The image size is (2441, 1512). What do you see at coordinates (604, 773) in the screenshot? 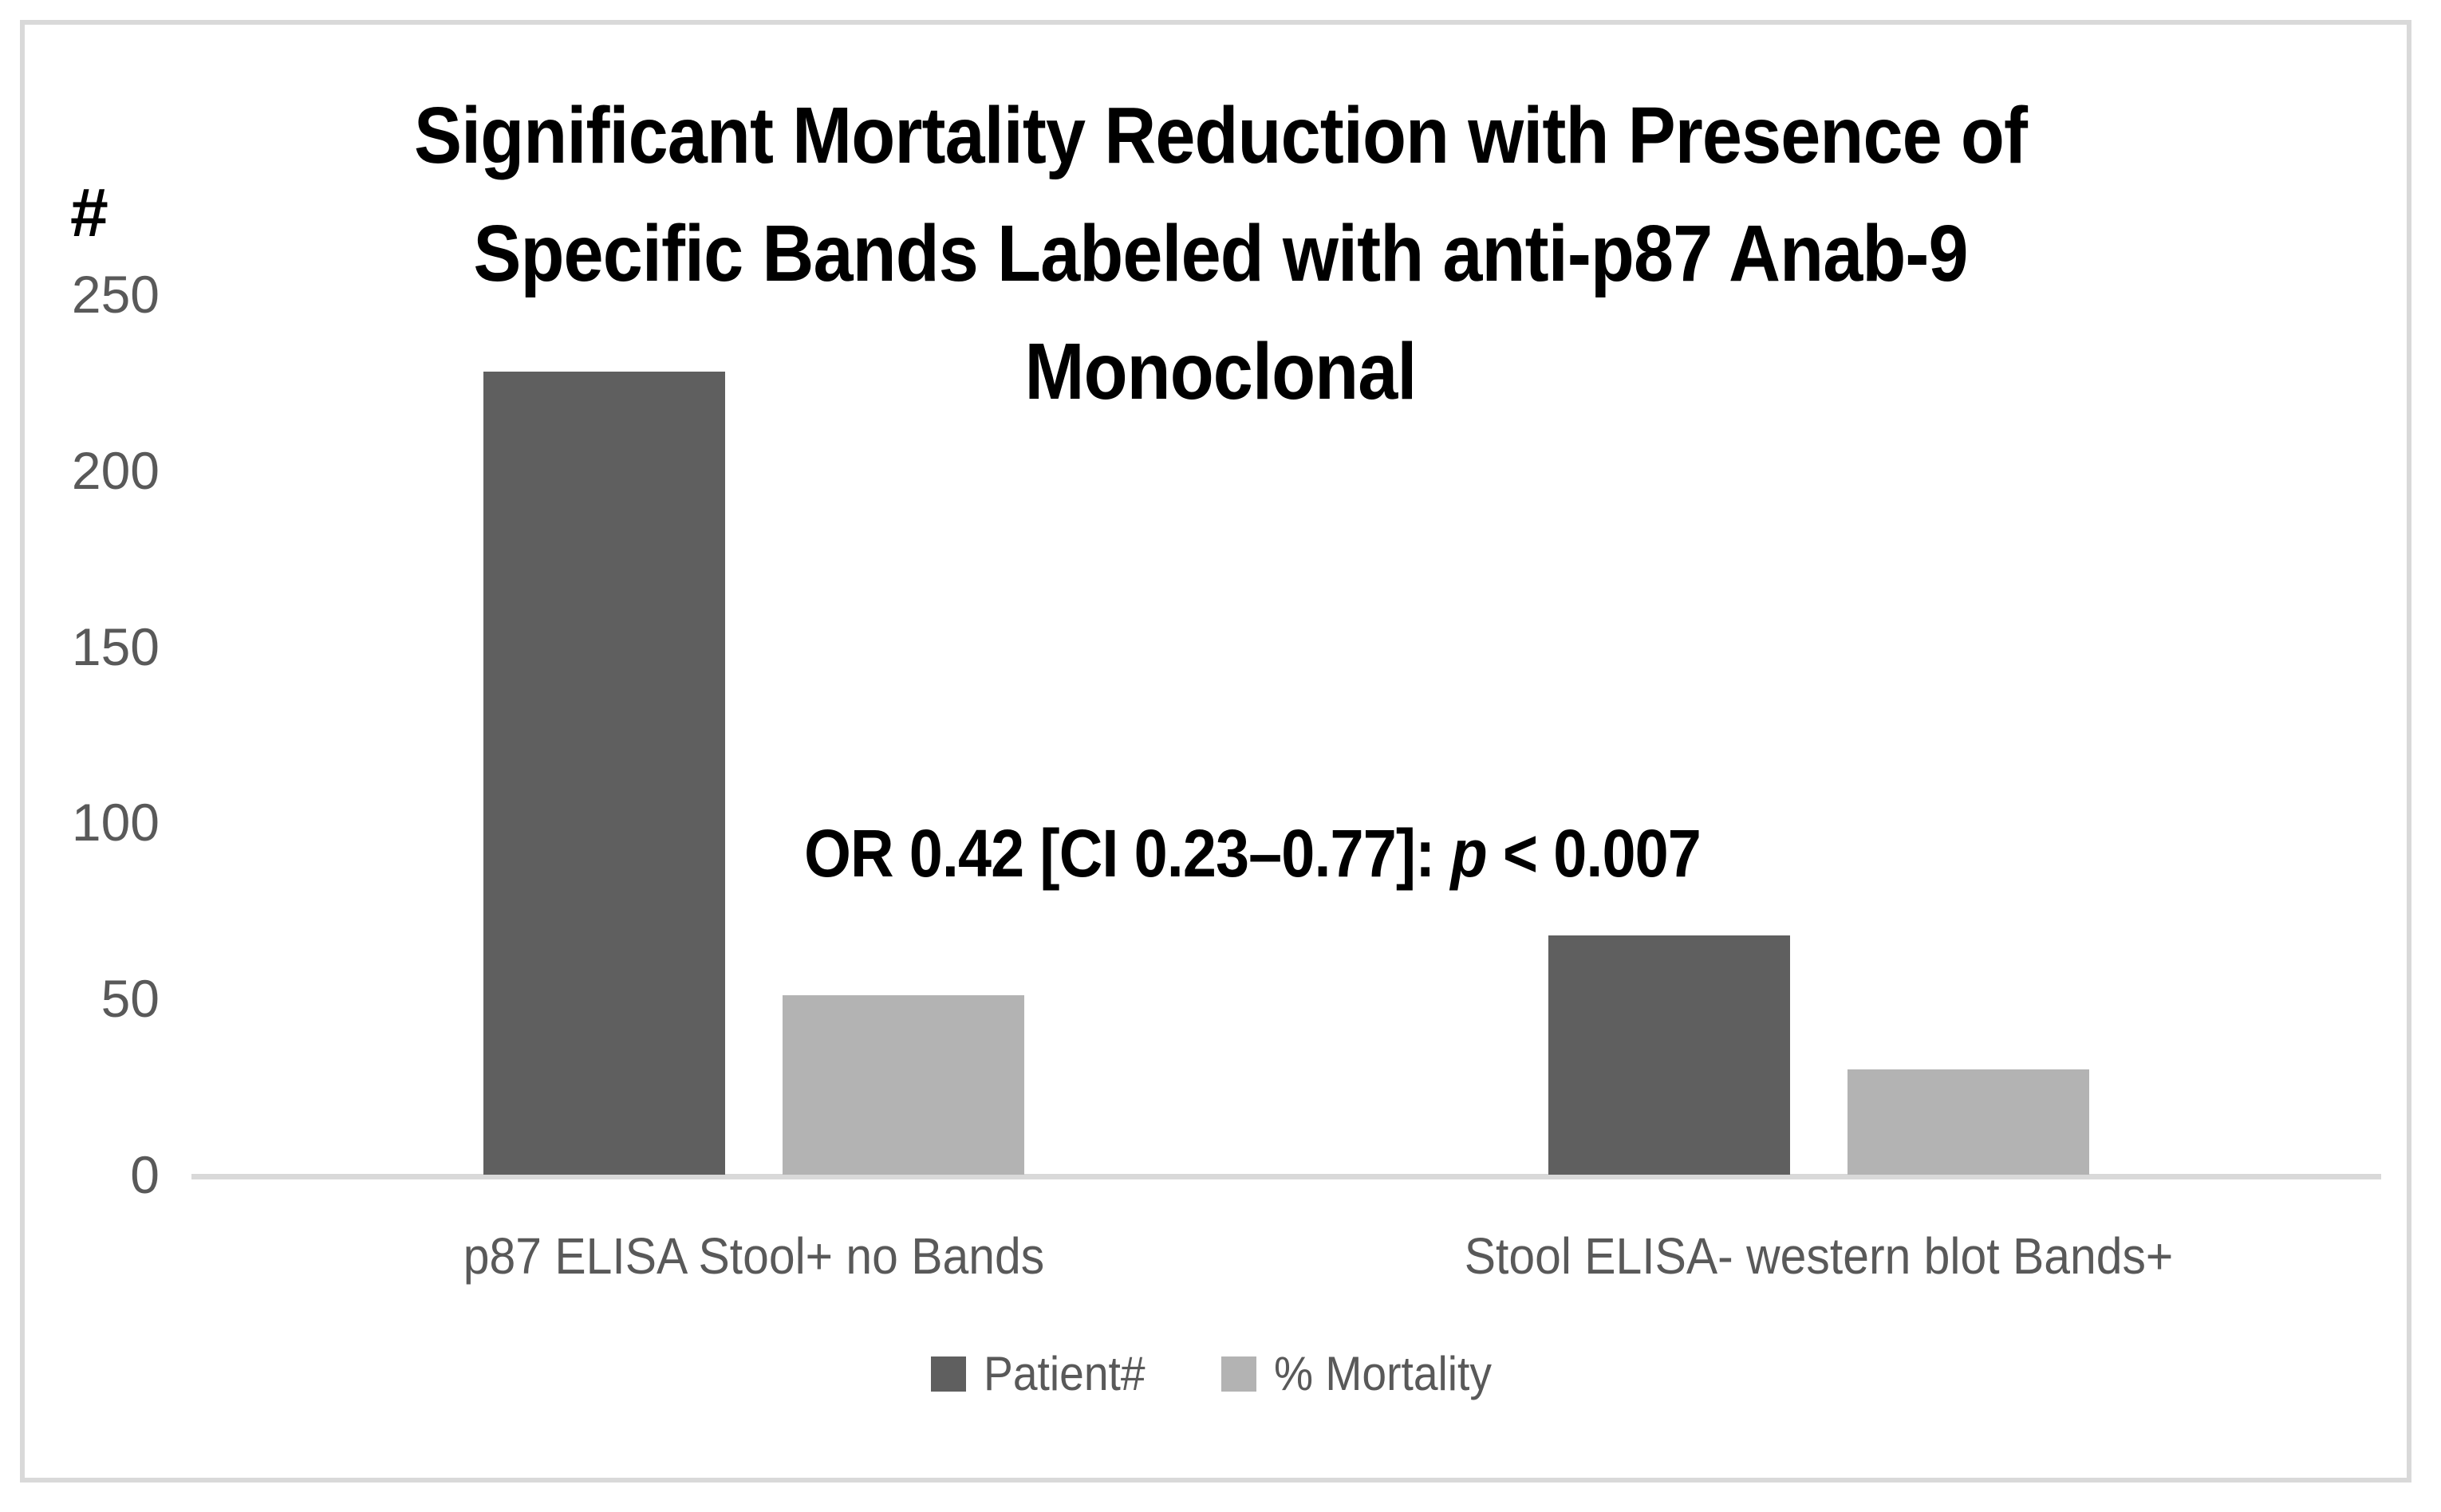
I see `bar-patient-group1` at bounding box center [604, 773].